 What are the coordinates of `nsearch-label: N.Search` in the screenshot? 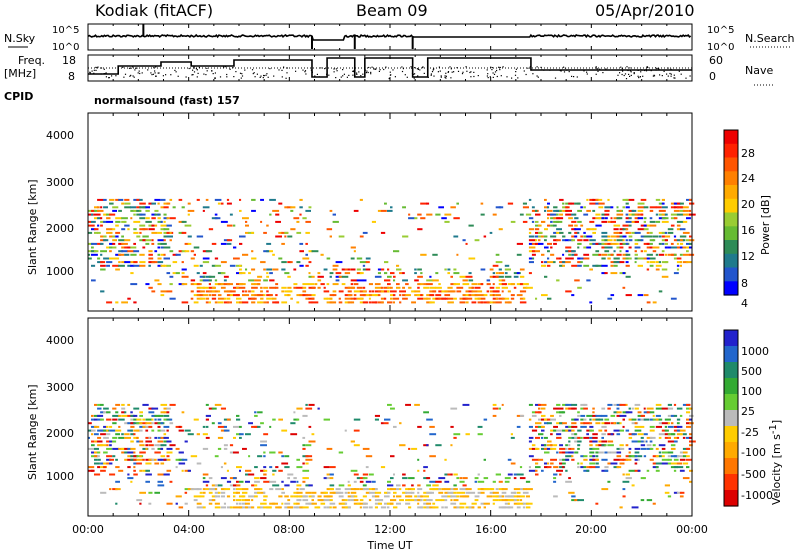 It's located at (770, 38).